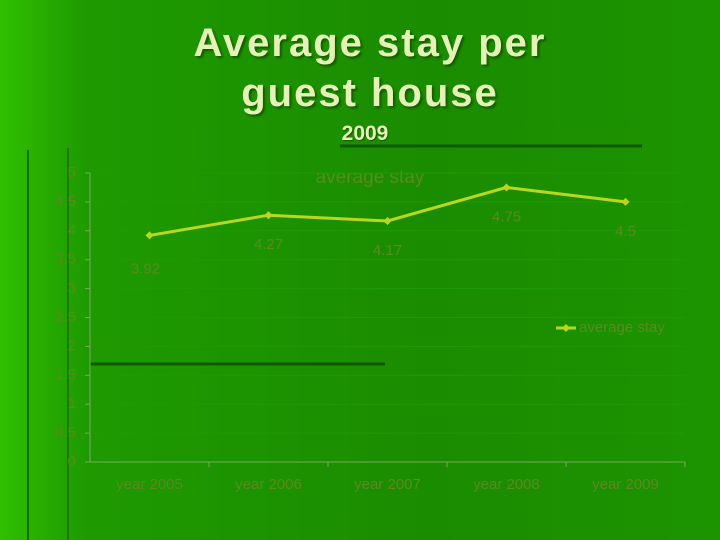 Image resolution: width=720 pixels, height=540 pixels. What do you see at coordinates (65, 316) in the screenshot?
I see `y-tick-label: 2.5` at bounding box center [65, 316].